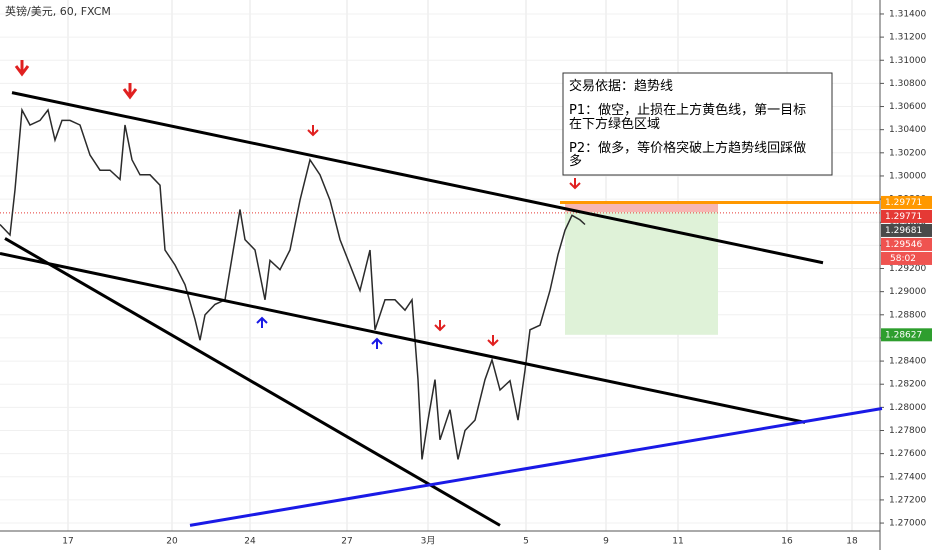 The image size is (932, 550). I want to click on price-tag-label: 1.29546, so click(903, 245).